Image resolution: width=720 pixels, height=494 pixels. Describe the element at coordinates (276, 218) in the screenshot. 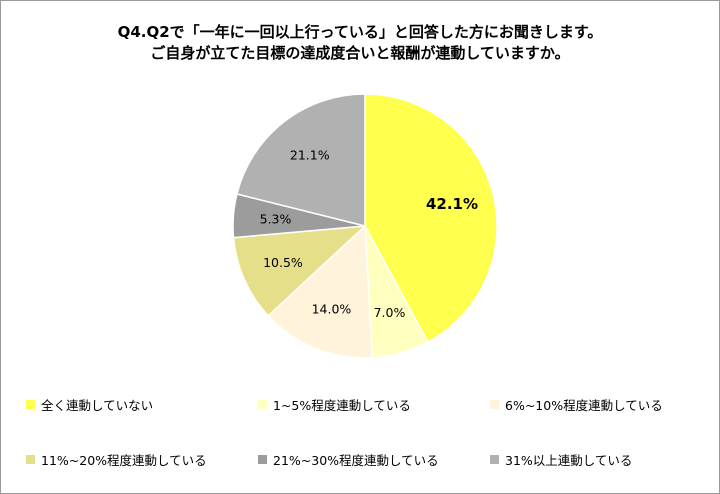

I see `slice-label-4: 5.3%` at that location.